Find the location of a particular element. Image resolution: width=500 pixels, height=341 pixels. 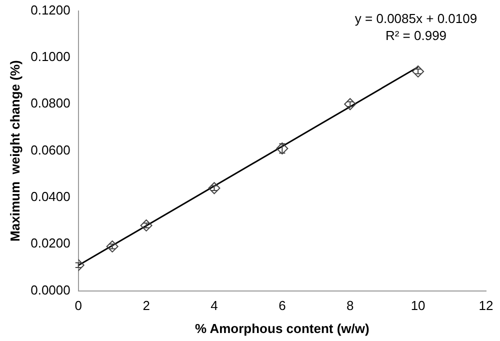

y-tick-label: 0.0600 is located at coordinates (50, 150).